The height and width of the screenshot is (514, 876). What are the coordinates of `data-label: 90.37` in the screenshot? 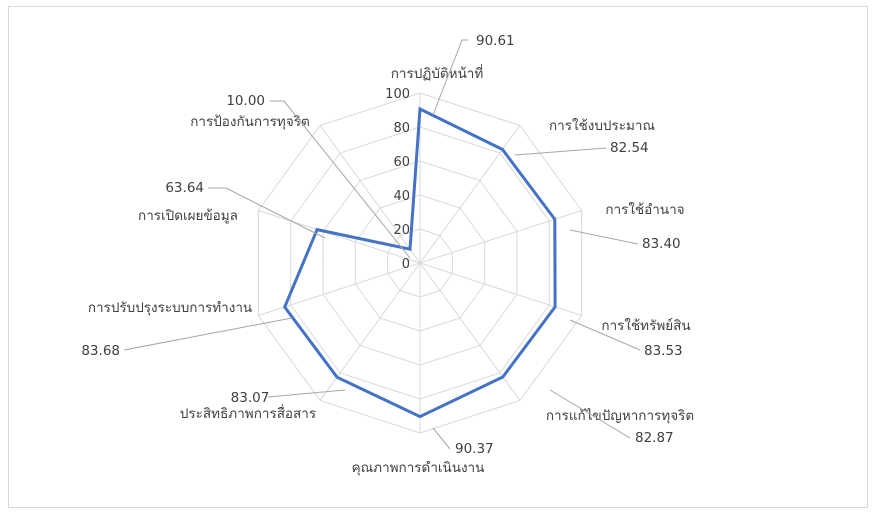 It's located at (474, 449).